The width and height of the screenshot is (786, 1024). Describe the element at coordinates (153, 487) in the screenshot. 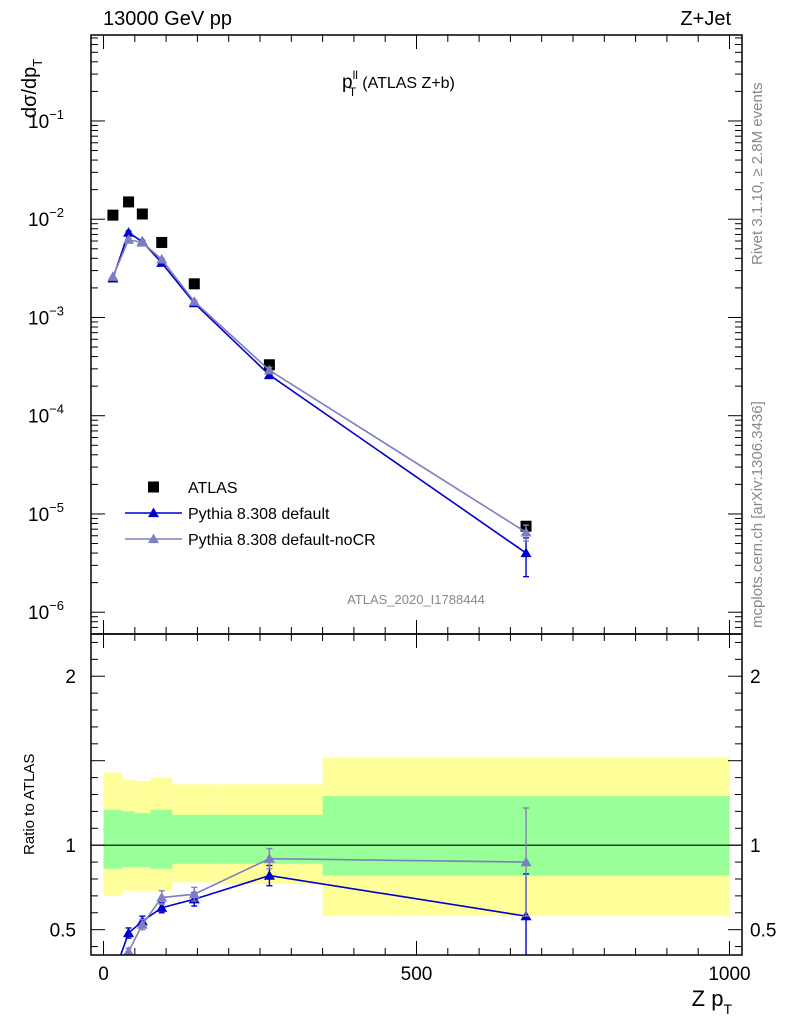

I see `legend-marker-atlas` at that location.